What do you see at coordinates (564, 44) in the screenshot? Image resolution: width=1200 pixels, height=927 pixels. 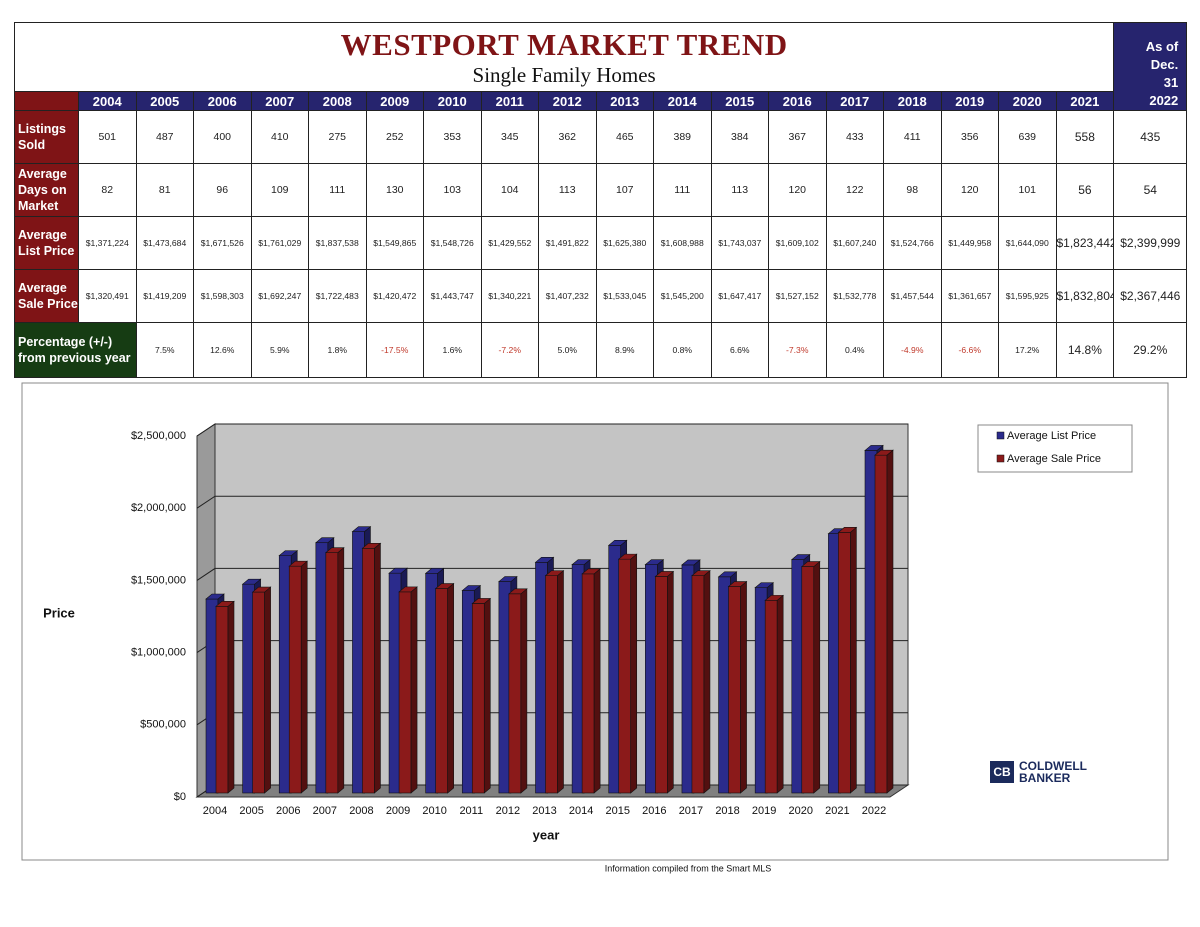 I see `table-title: WESTPORT MARKET TREND` at bounding box center [564, 44].